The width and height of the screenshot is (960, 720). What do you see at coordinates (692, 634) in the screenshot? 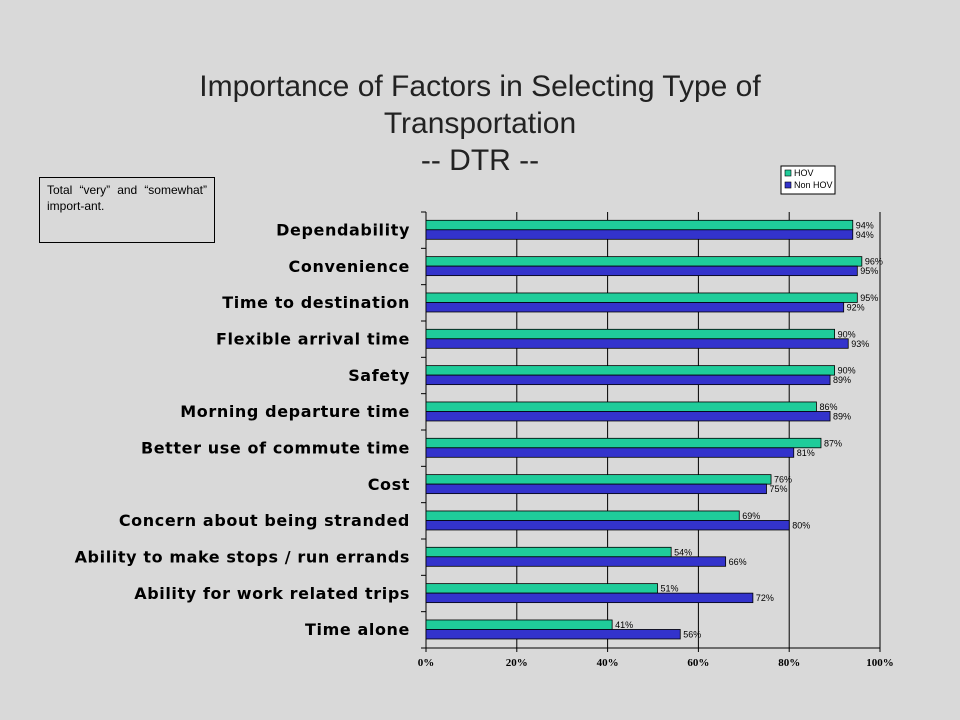
I see `data-label: 56%` at bounding box center [692, 634].